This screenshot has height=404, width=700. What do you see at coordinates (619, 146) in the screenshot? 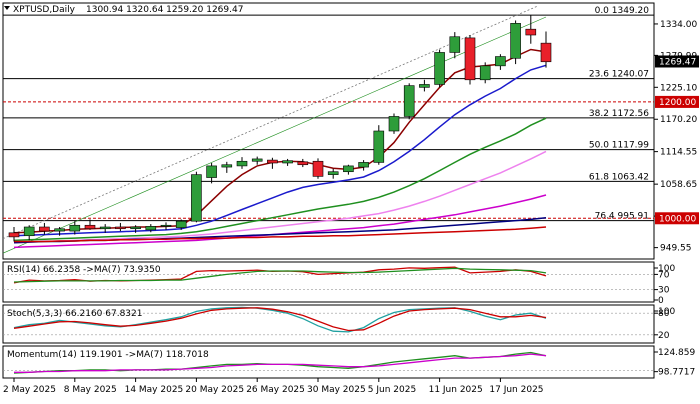
I see `fib-level-label: 50.0 1117.99` at bounding box center [619, 146].